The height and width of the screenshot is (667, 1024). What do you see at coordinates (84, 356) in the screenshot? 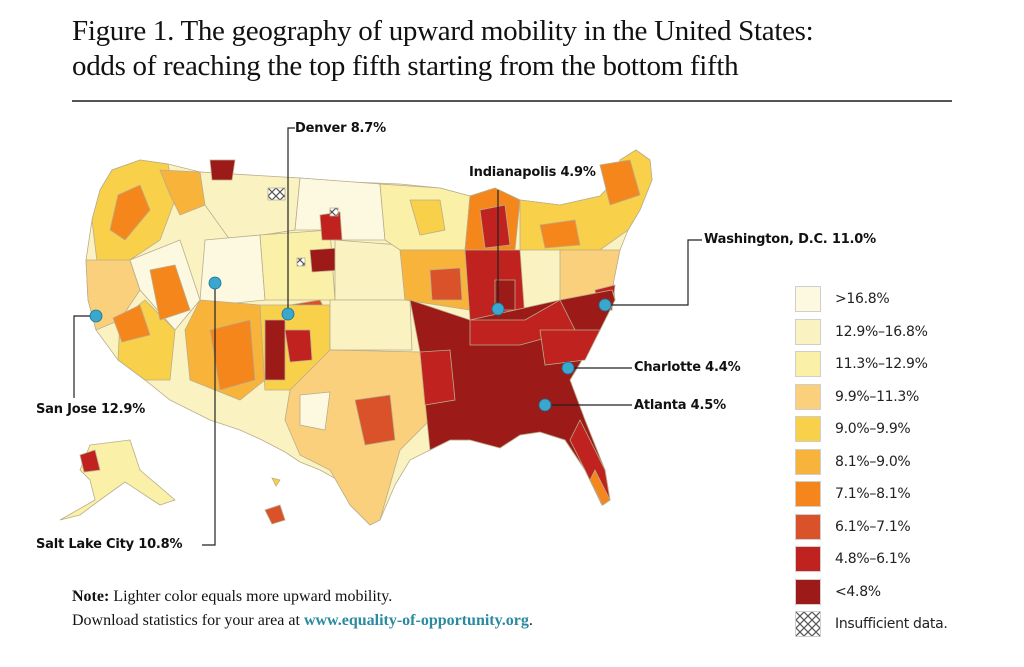
I see `leader-line-san-jose` at bounding box center [84, 356].